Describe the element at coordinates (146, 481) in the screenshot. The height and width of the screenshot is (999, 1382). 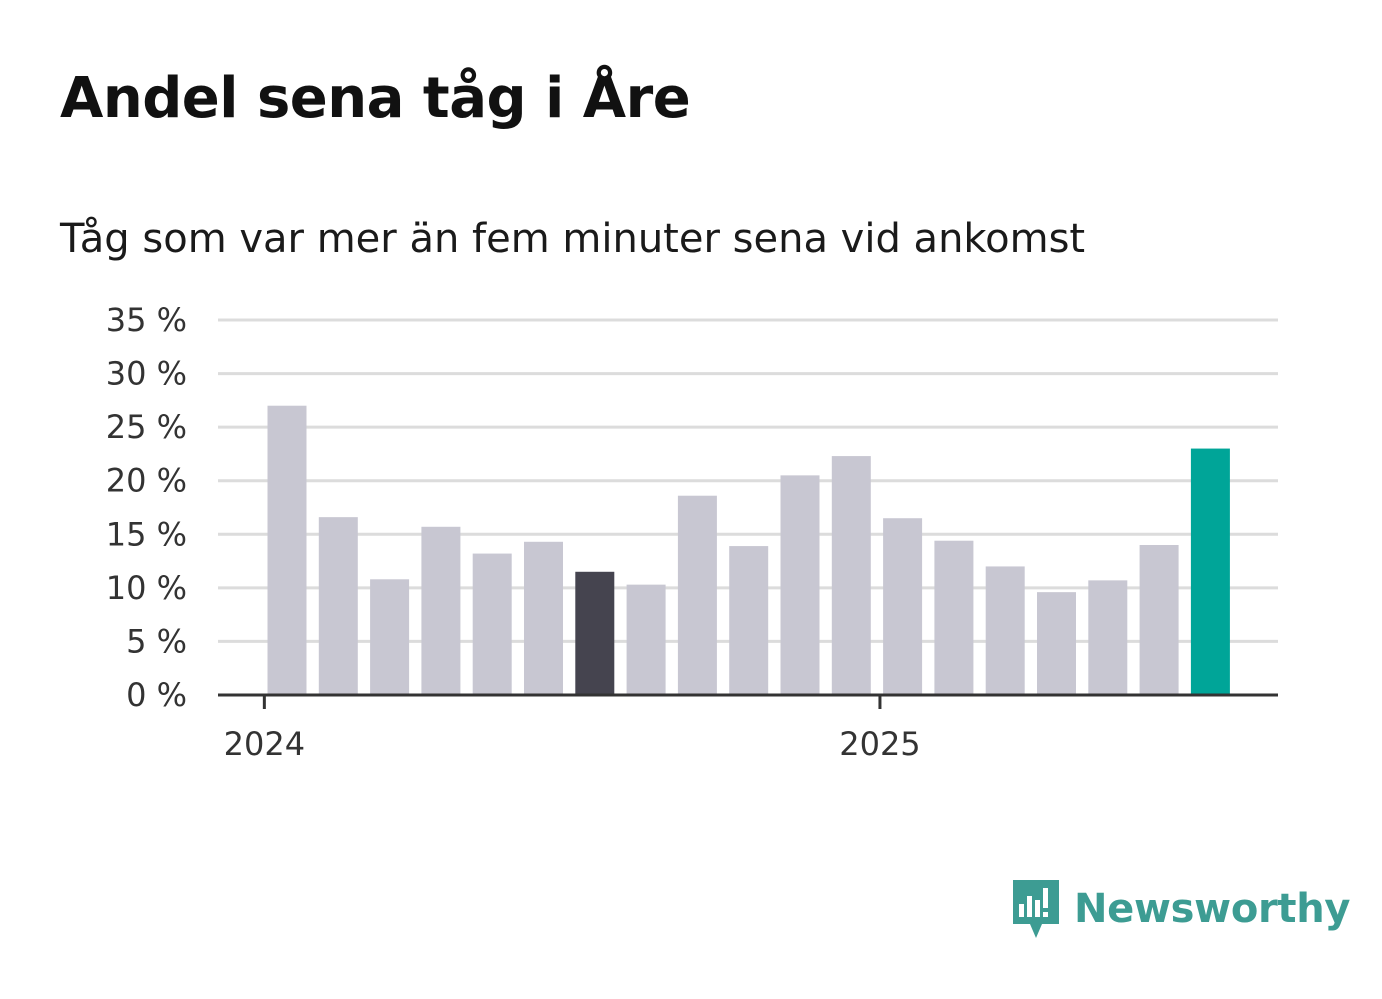
I see `y-tick-label: 20 %` at that location.